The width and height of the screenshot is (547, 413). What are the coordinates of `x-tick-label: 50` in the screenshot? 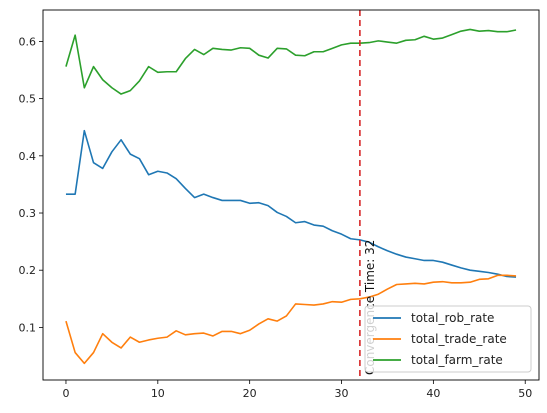 It's located at (525, 393).